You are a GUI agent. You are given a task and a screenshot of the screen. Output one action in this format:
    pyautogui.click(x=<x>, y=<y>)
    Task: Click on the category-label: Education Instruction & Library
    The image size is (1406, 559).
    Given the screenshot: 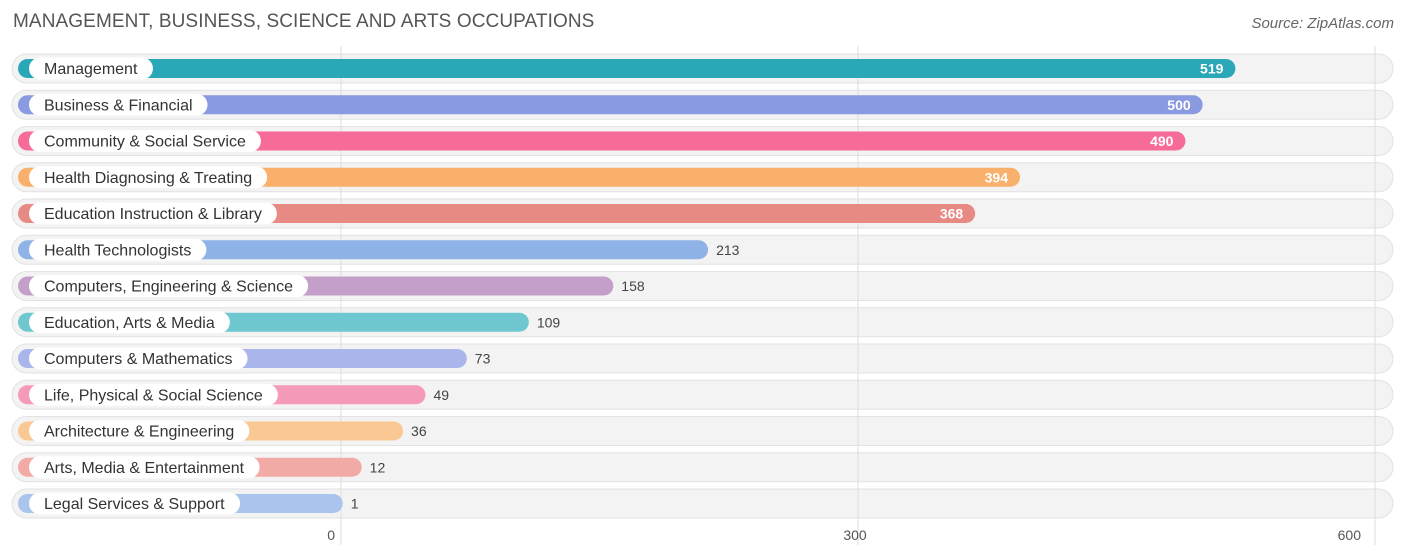 What is the action you would take?
    pyautogui.click(x=153, y=214)
    